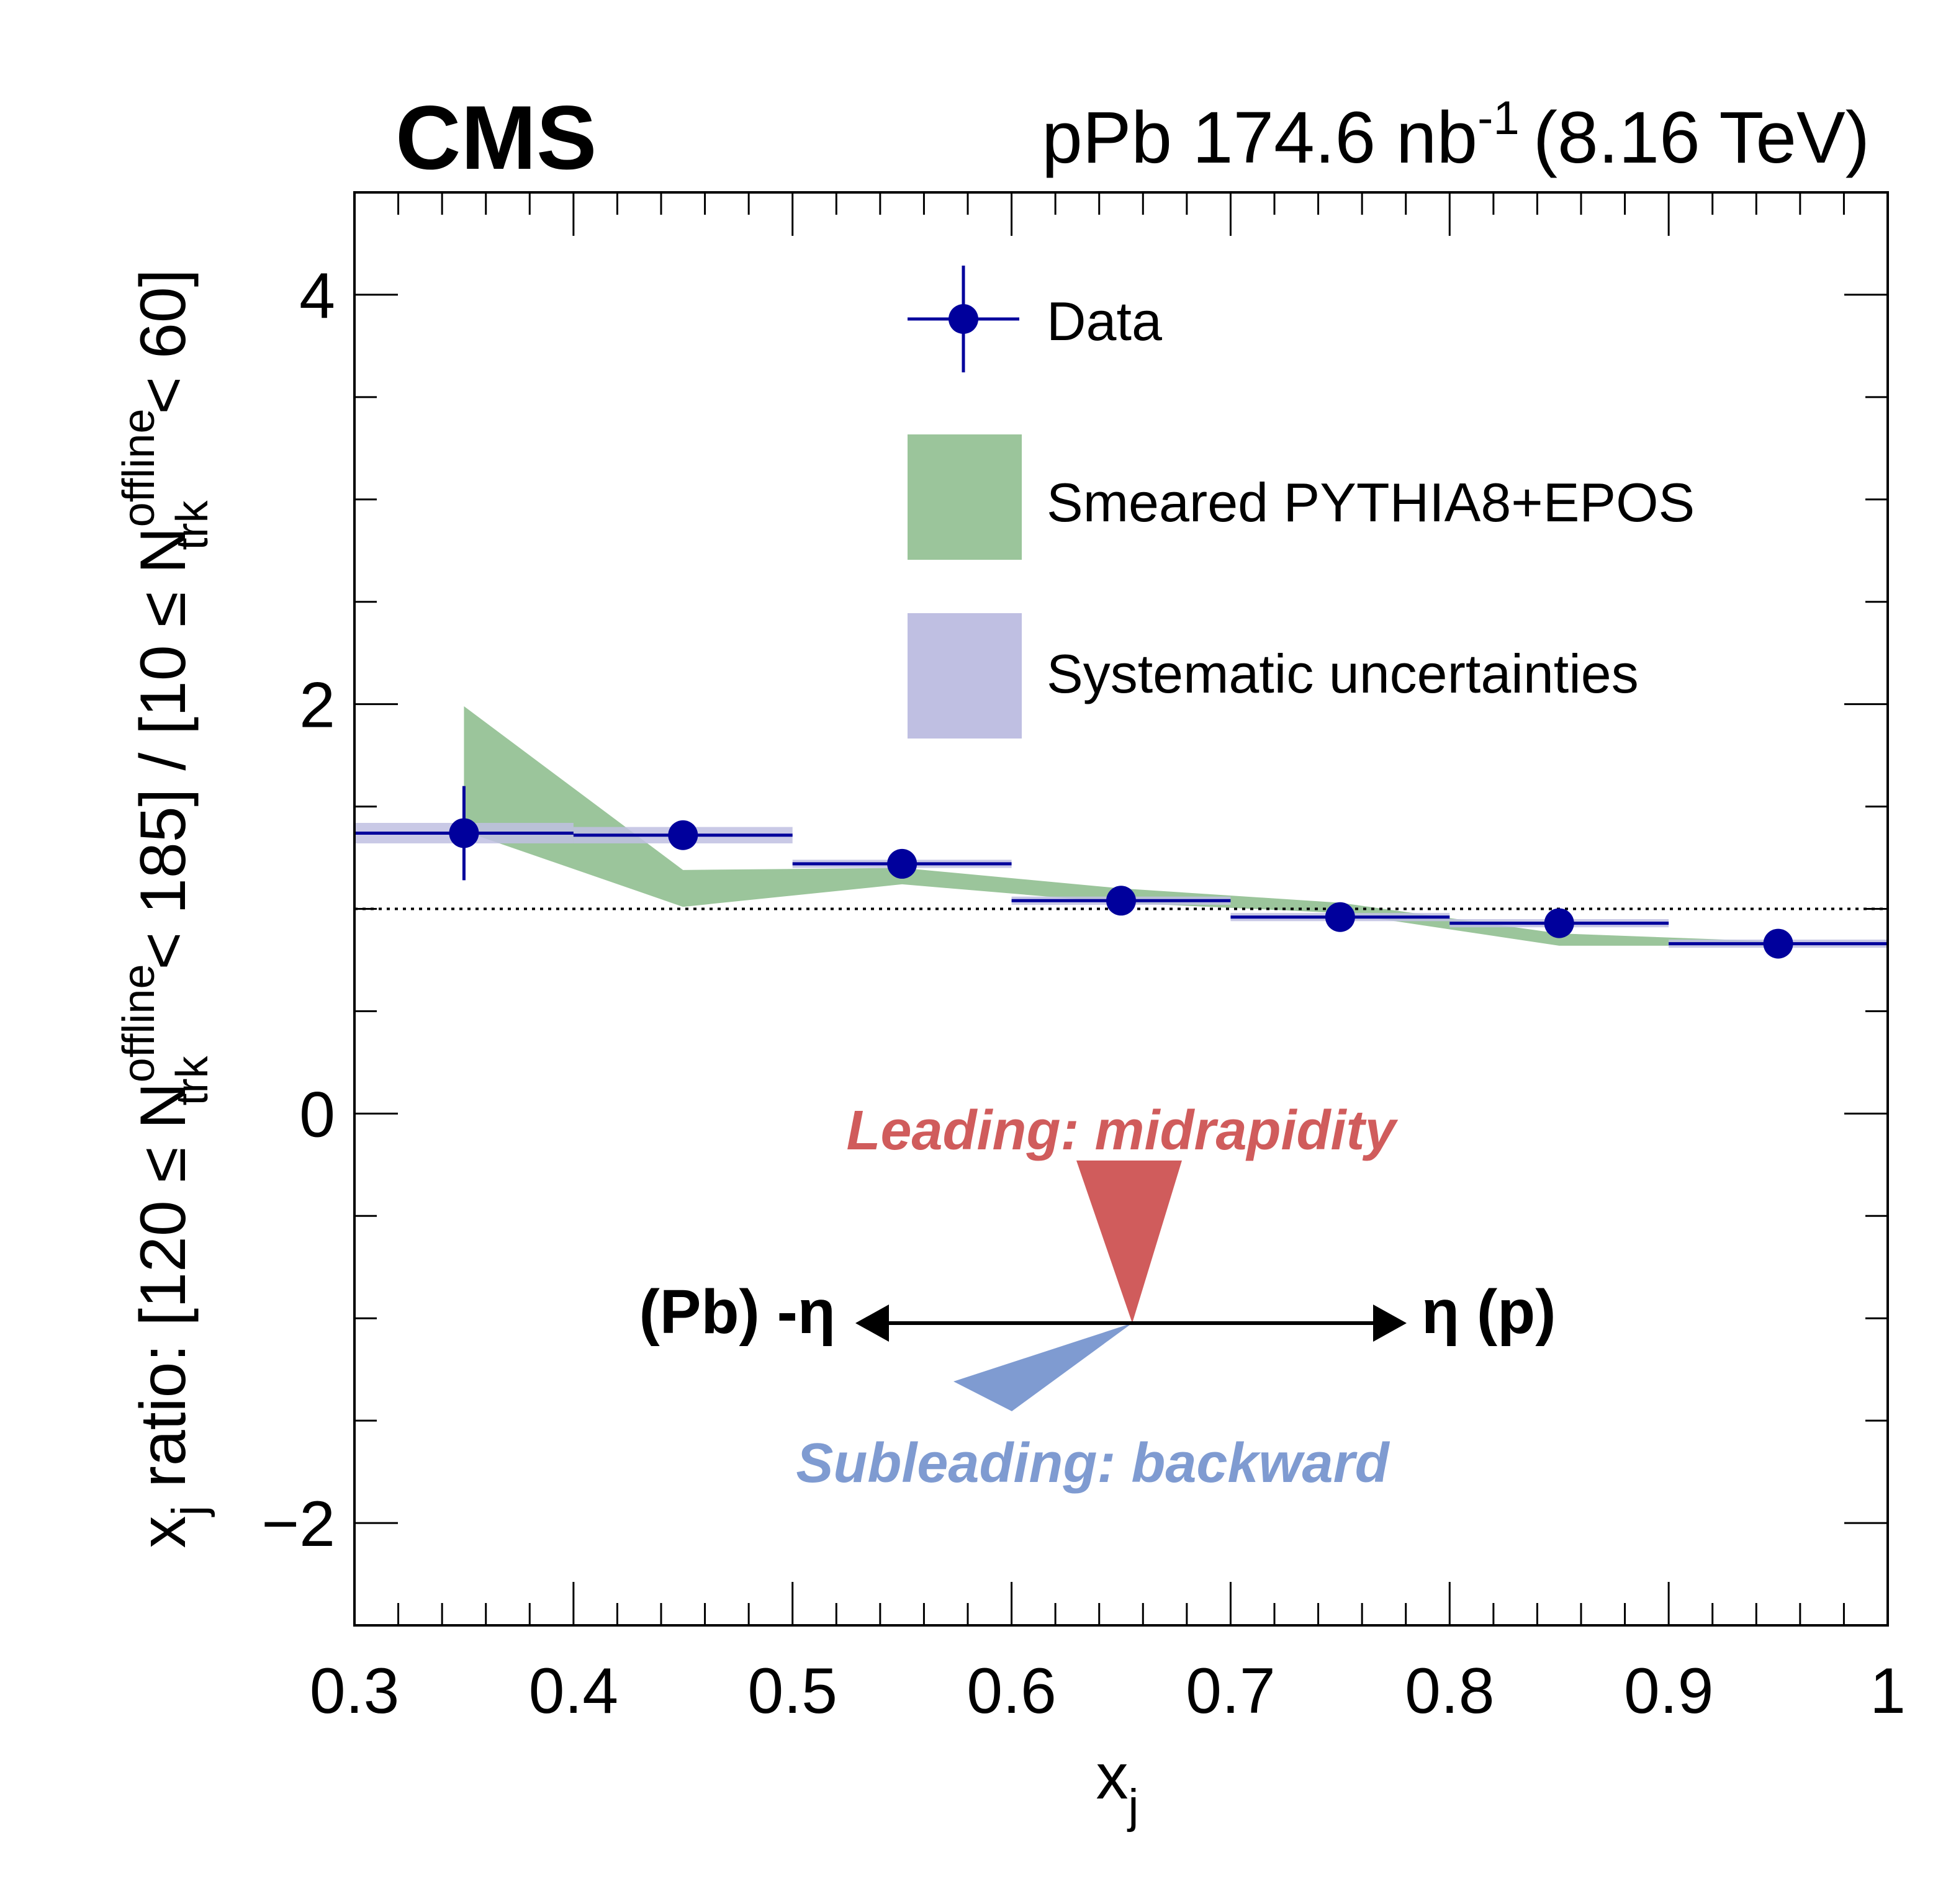  What do you see at coordinates (965, 497) in the screenshot?
I see `legend-model-swatch` at bounding box center [965, 497].